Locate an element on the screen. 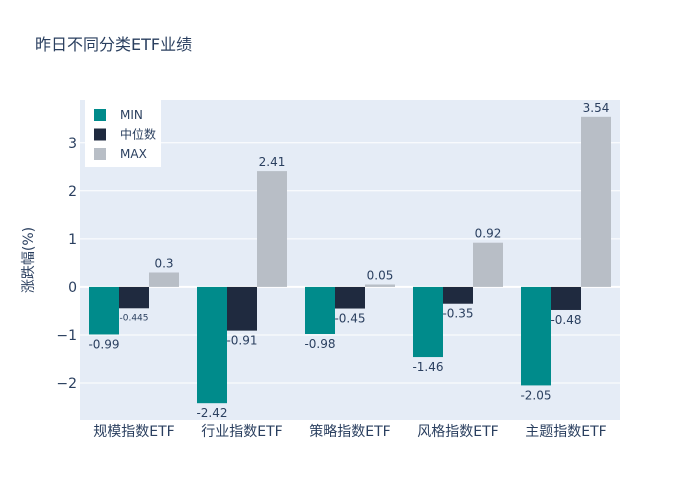  y-axis-label: 涨跌幅(%) is located at coordinates (29, 260).